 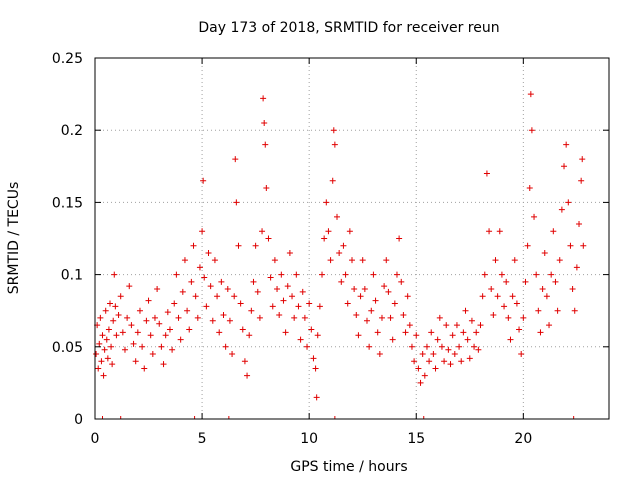 What do you see at coordinates (14, 238) in the screenshot?
I see `y-axis-label: SRMTID / TECUs` at bounding box center [14, 238].